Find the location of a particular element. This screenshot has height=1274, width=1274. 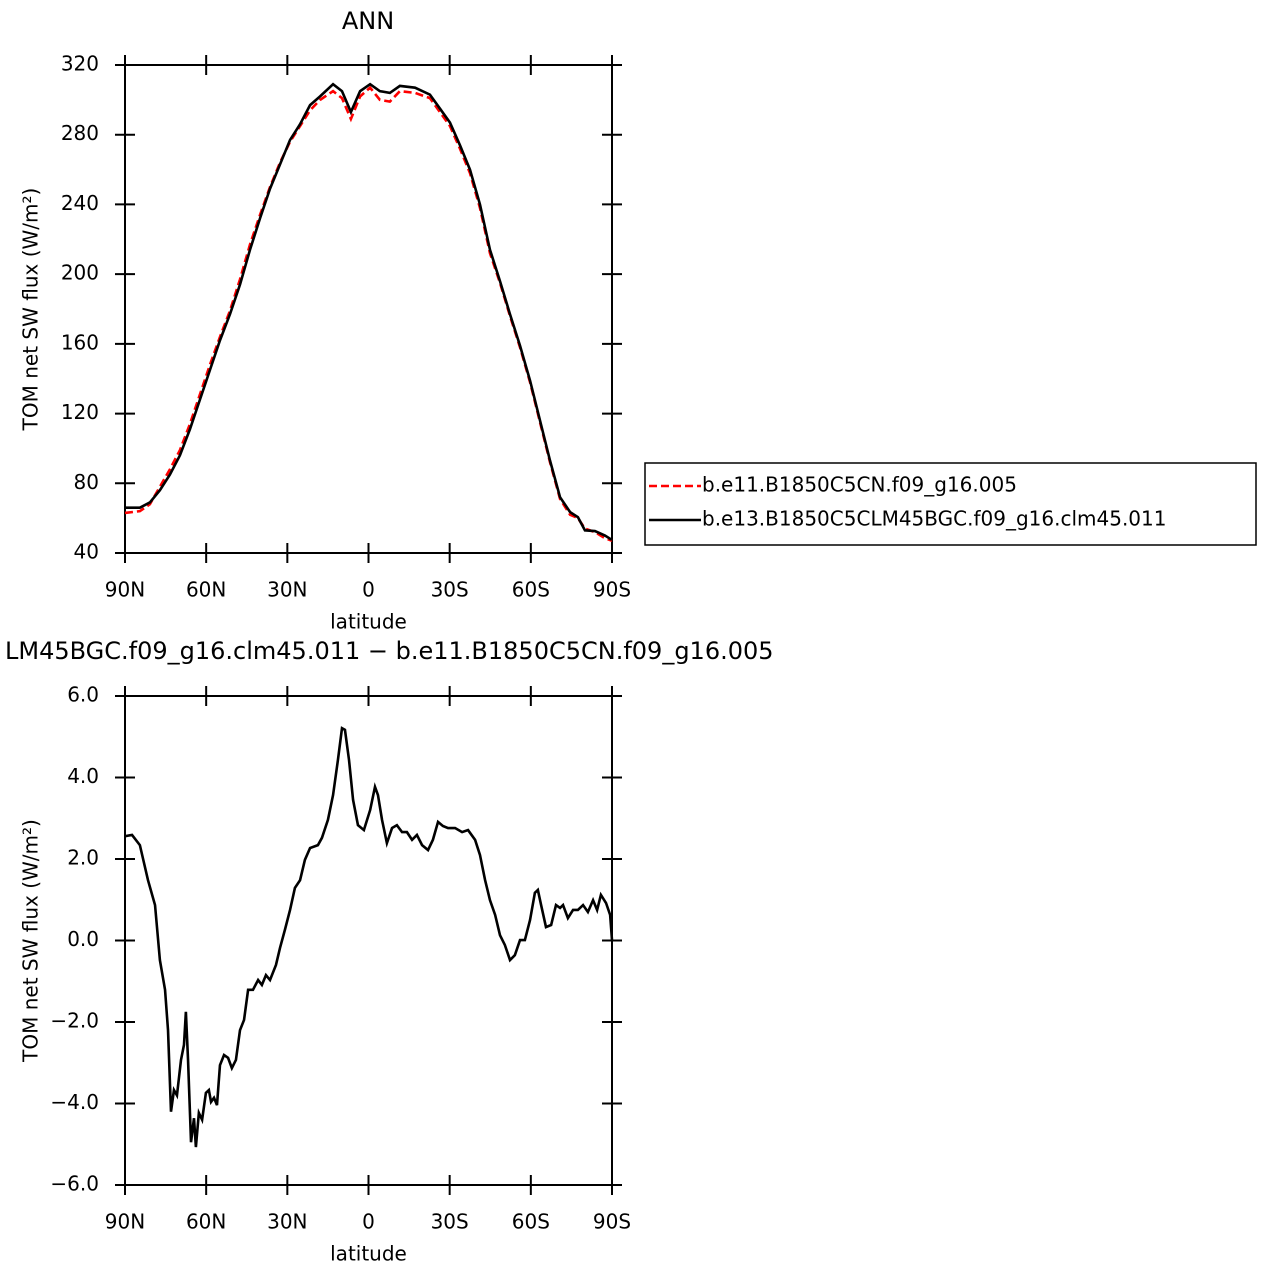

chart-title: ANN is located at coordinates (368, 21).